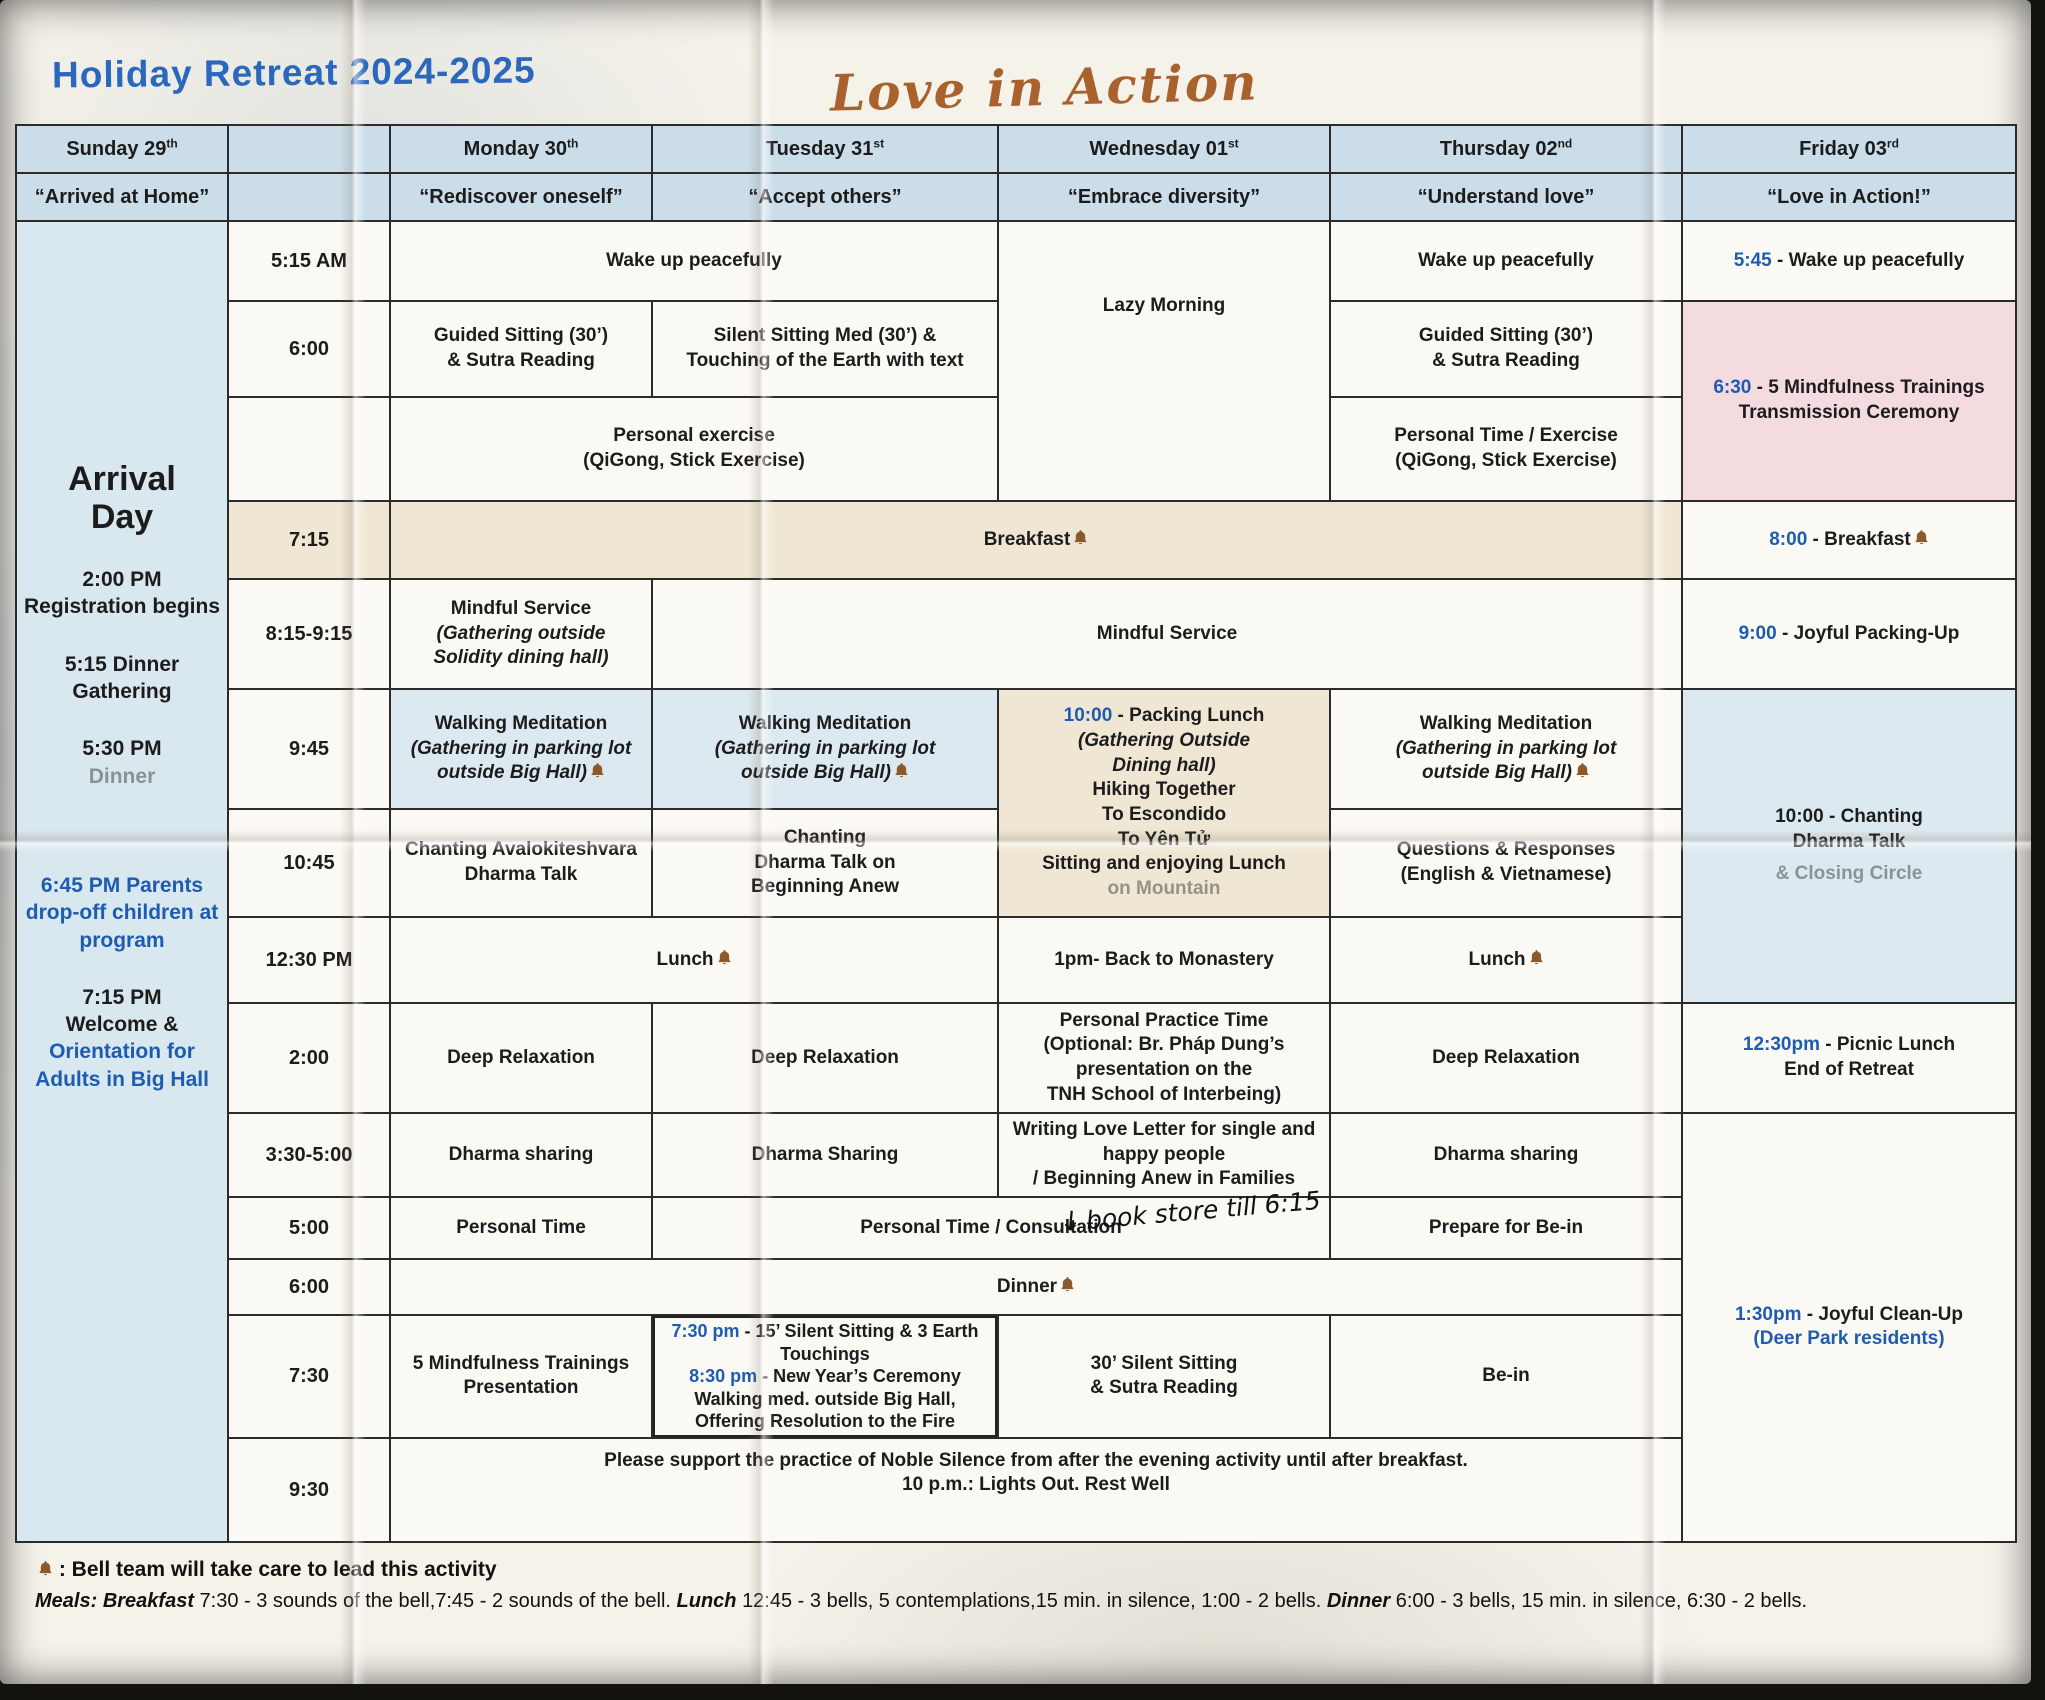  I want to click on time-slot: 3:30-5:00, so click(309, 1155).